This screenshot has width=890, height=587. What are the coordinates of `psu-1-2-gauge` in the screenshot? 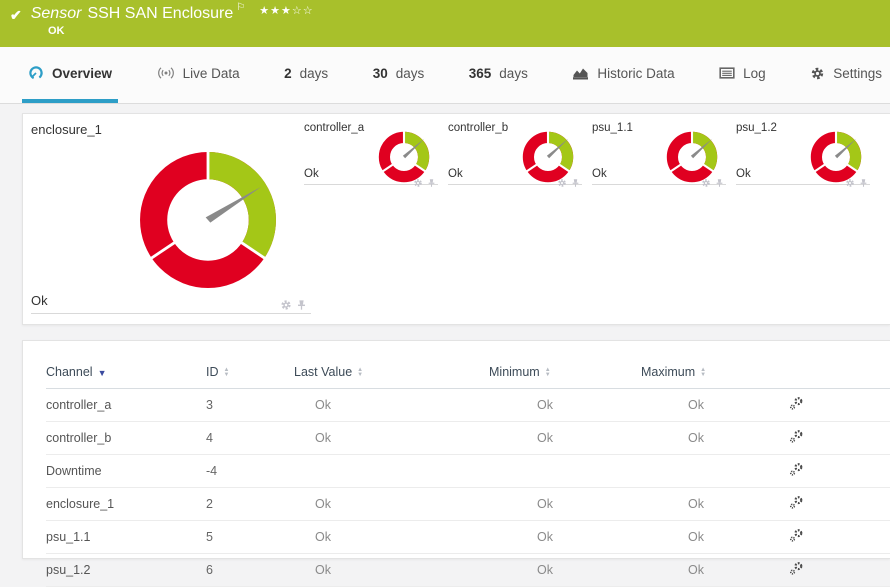 It's located at (836, 156).